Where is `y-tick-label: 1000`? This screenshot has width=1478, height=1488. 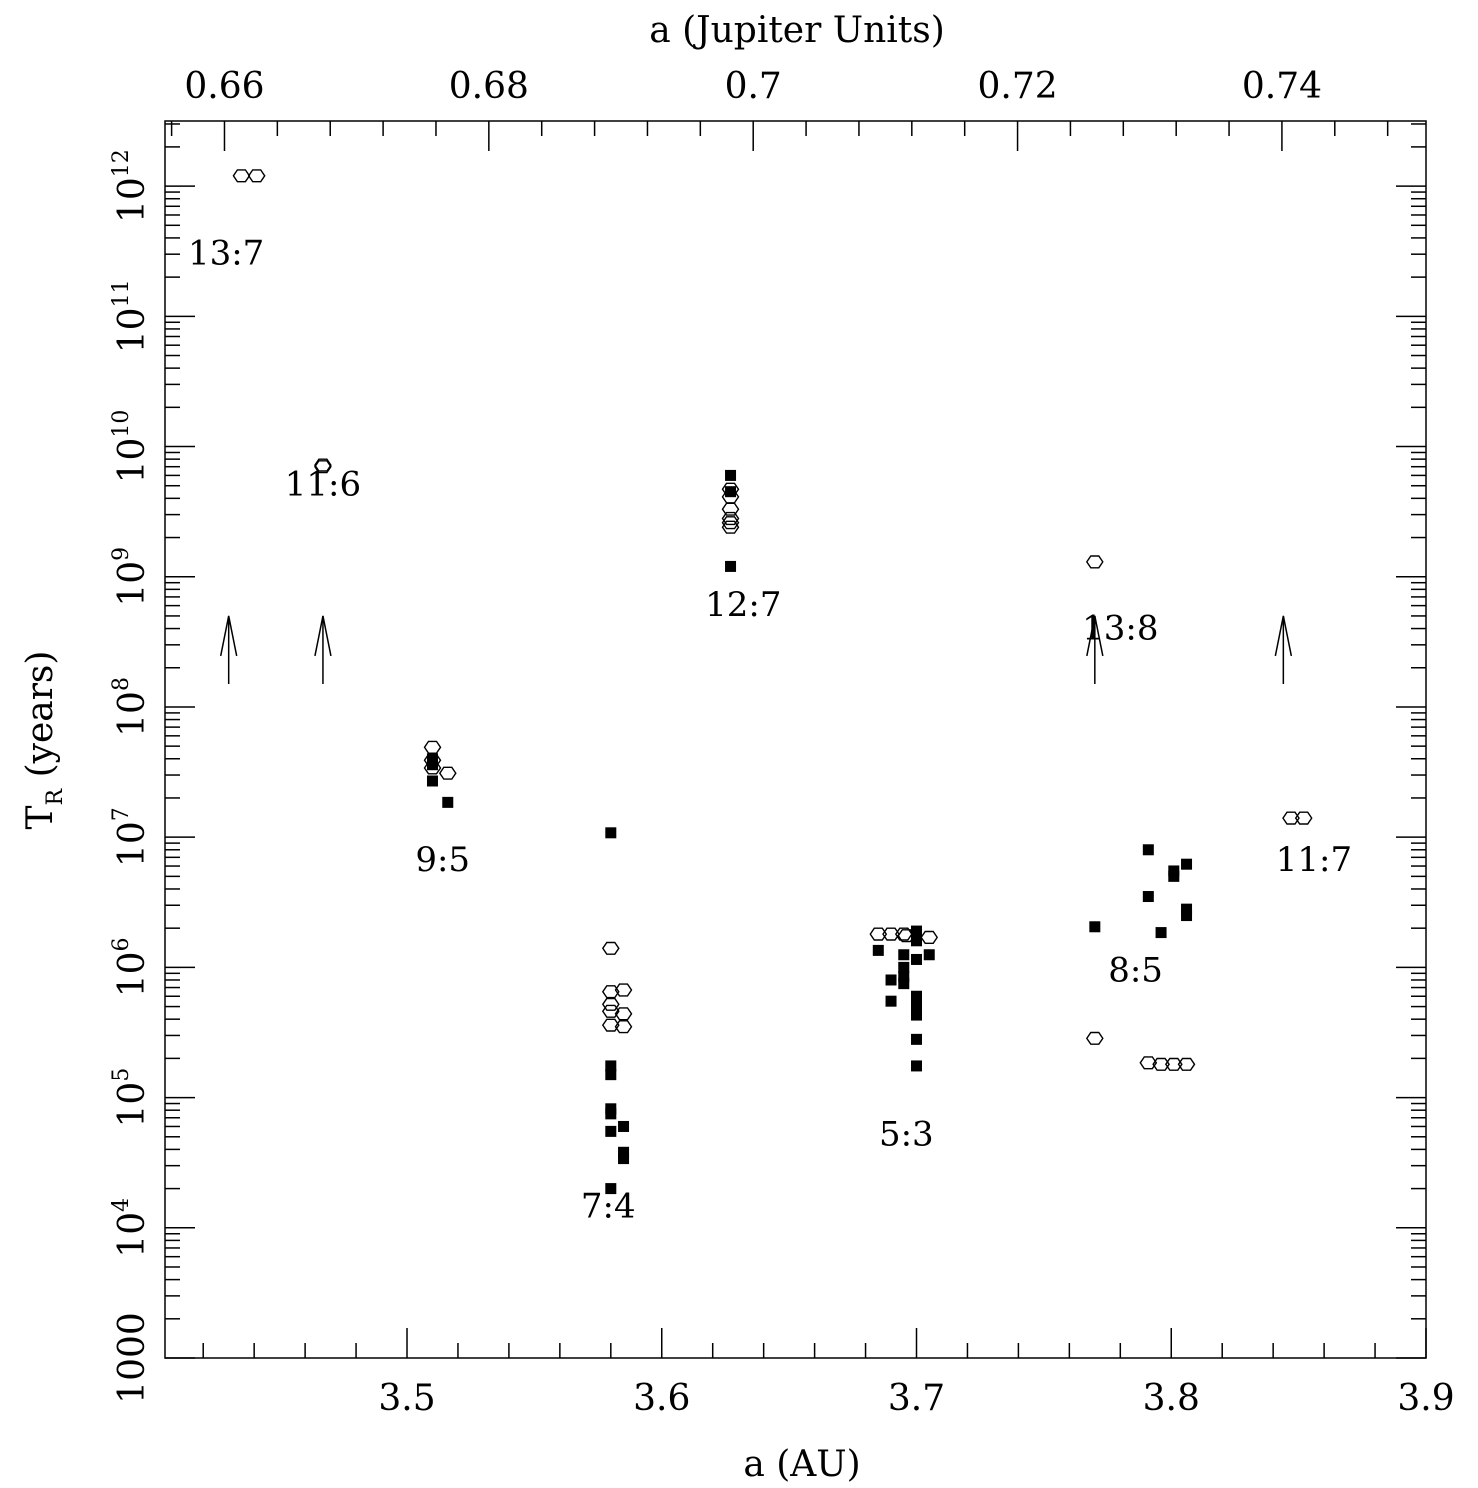 y-tick-label: 1000 is located at coordinates (132, 1358).